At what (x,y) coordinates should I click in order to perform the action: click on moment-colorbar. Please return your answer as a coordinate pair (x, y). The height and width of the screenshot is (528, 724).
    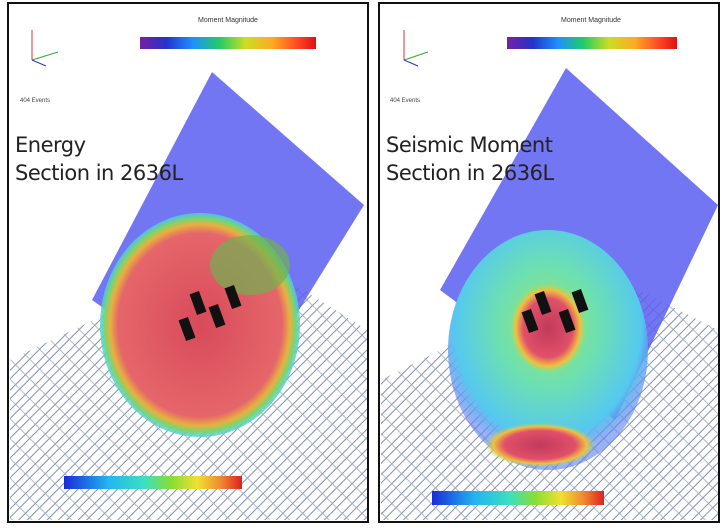
    Looking at the image, I should click on (518, 498).